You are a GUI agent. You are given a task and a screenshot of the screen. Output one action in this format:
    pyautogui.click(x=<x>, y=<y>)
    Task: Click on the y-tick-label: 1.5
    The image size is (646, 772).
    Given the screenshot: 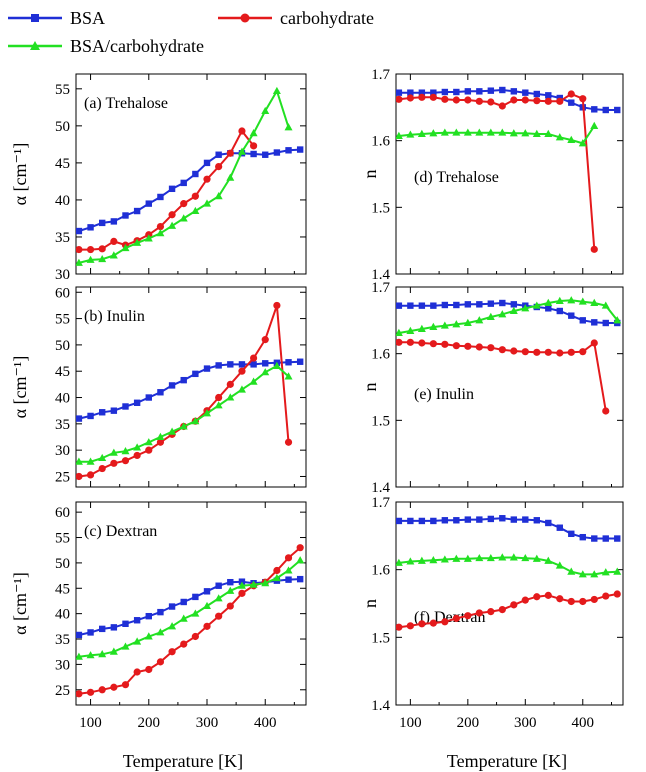 What is the action you would take?
    pyautogui.click(x=380, y=208)
    